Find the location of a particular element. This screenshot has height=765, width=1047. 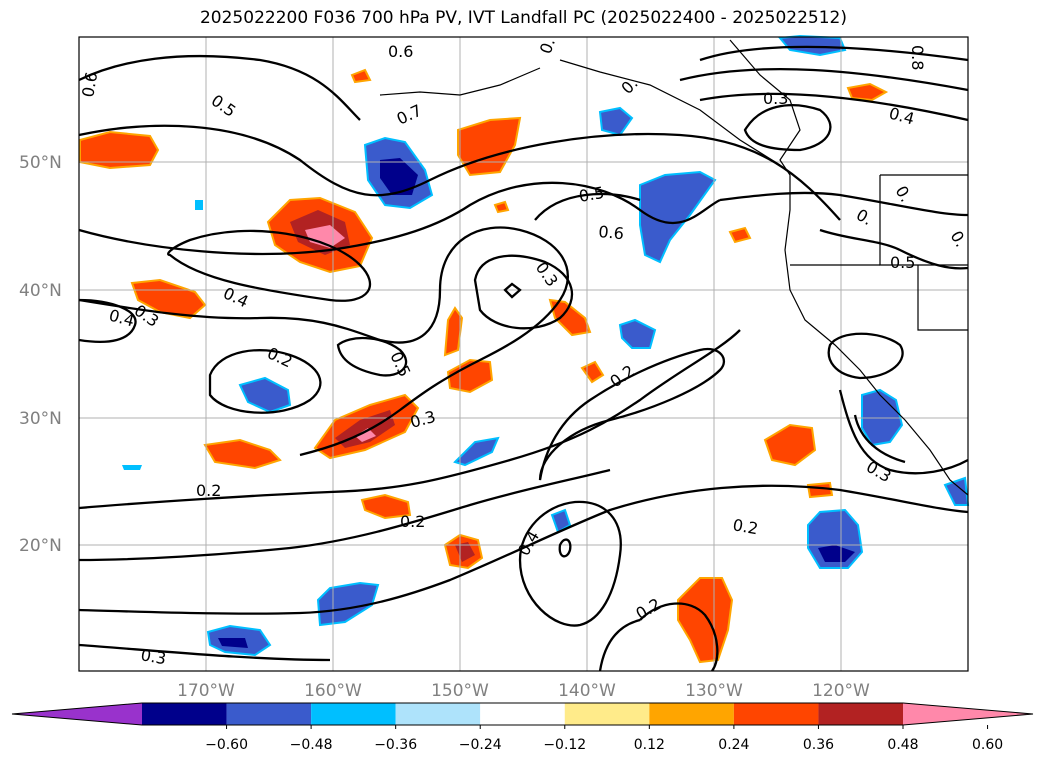

lon-label: 140°W is located at coordinates (587, 691).